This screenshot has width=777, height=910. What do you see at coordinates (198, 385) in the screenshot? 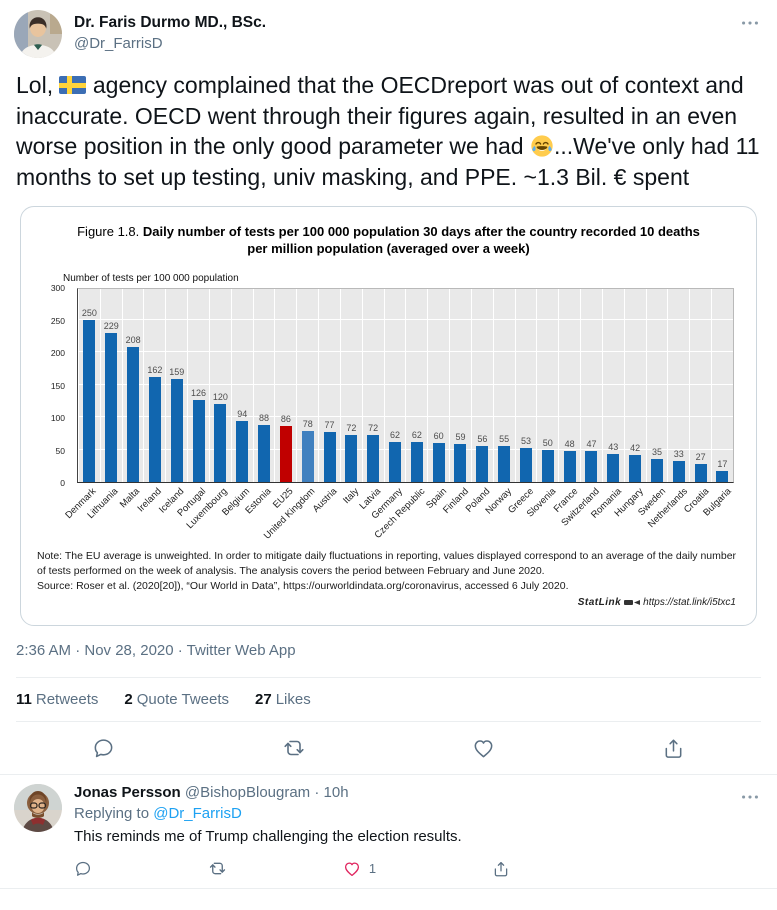
I see `bar-column: 126` at bounding box center [198, 385].